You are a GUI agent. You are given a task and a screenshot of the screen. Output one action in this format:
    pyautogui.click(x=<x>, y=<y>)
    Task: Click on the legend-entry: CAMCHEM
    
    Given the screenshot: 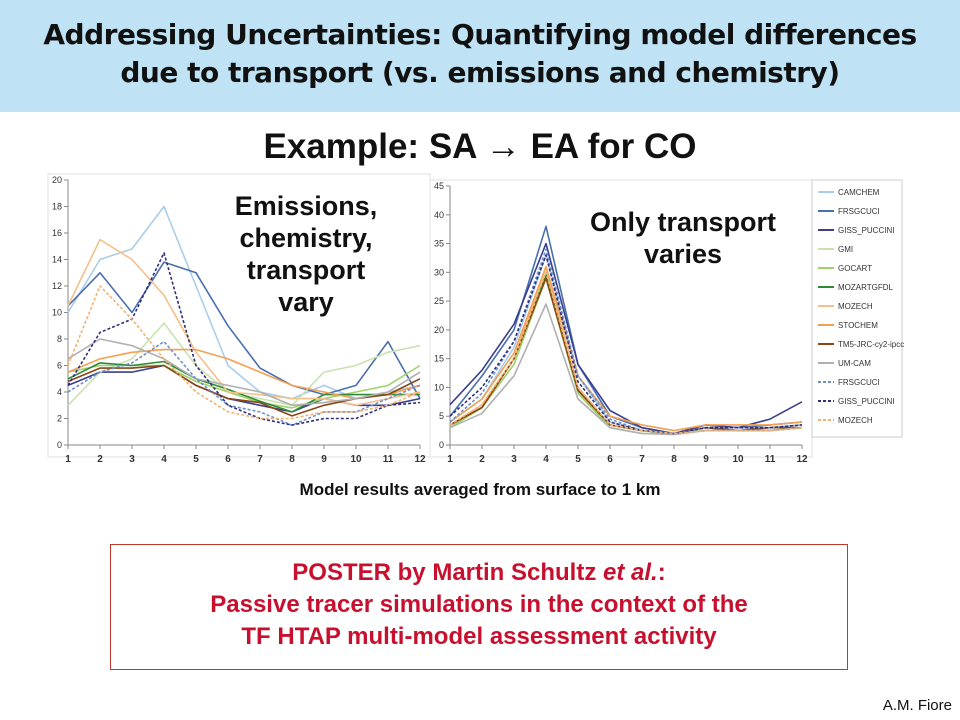 What is the action you would take?
    pyautogui.click(x=859, y=192)
    